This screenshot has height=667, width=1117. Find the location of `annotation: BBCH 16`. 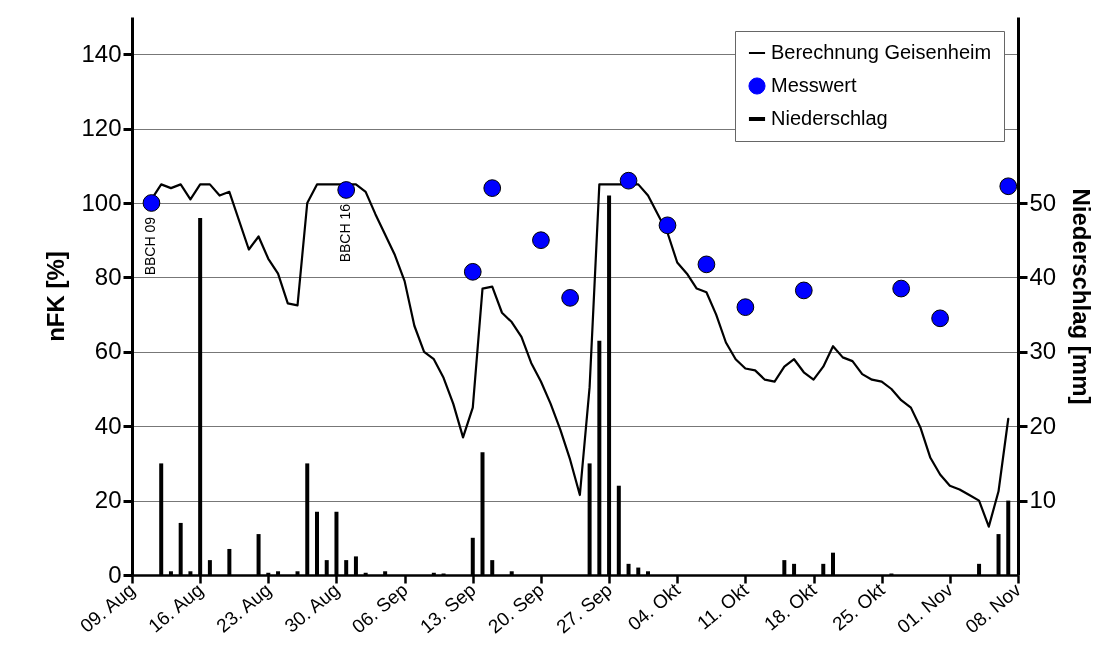

annotation: BBCH 16 is located at coordinates (345, 233).